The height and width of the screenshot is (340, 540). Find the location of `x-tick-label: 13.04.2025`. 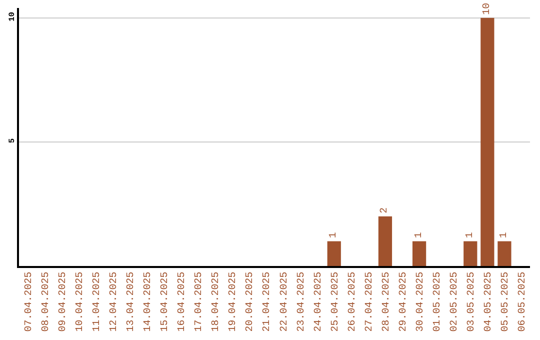

x-tick-label: 13.04.2025 is located at coordinates (131, 302).